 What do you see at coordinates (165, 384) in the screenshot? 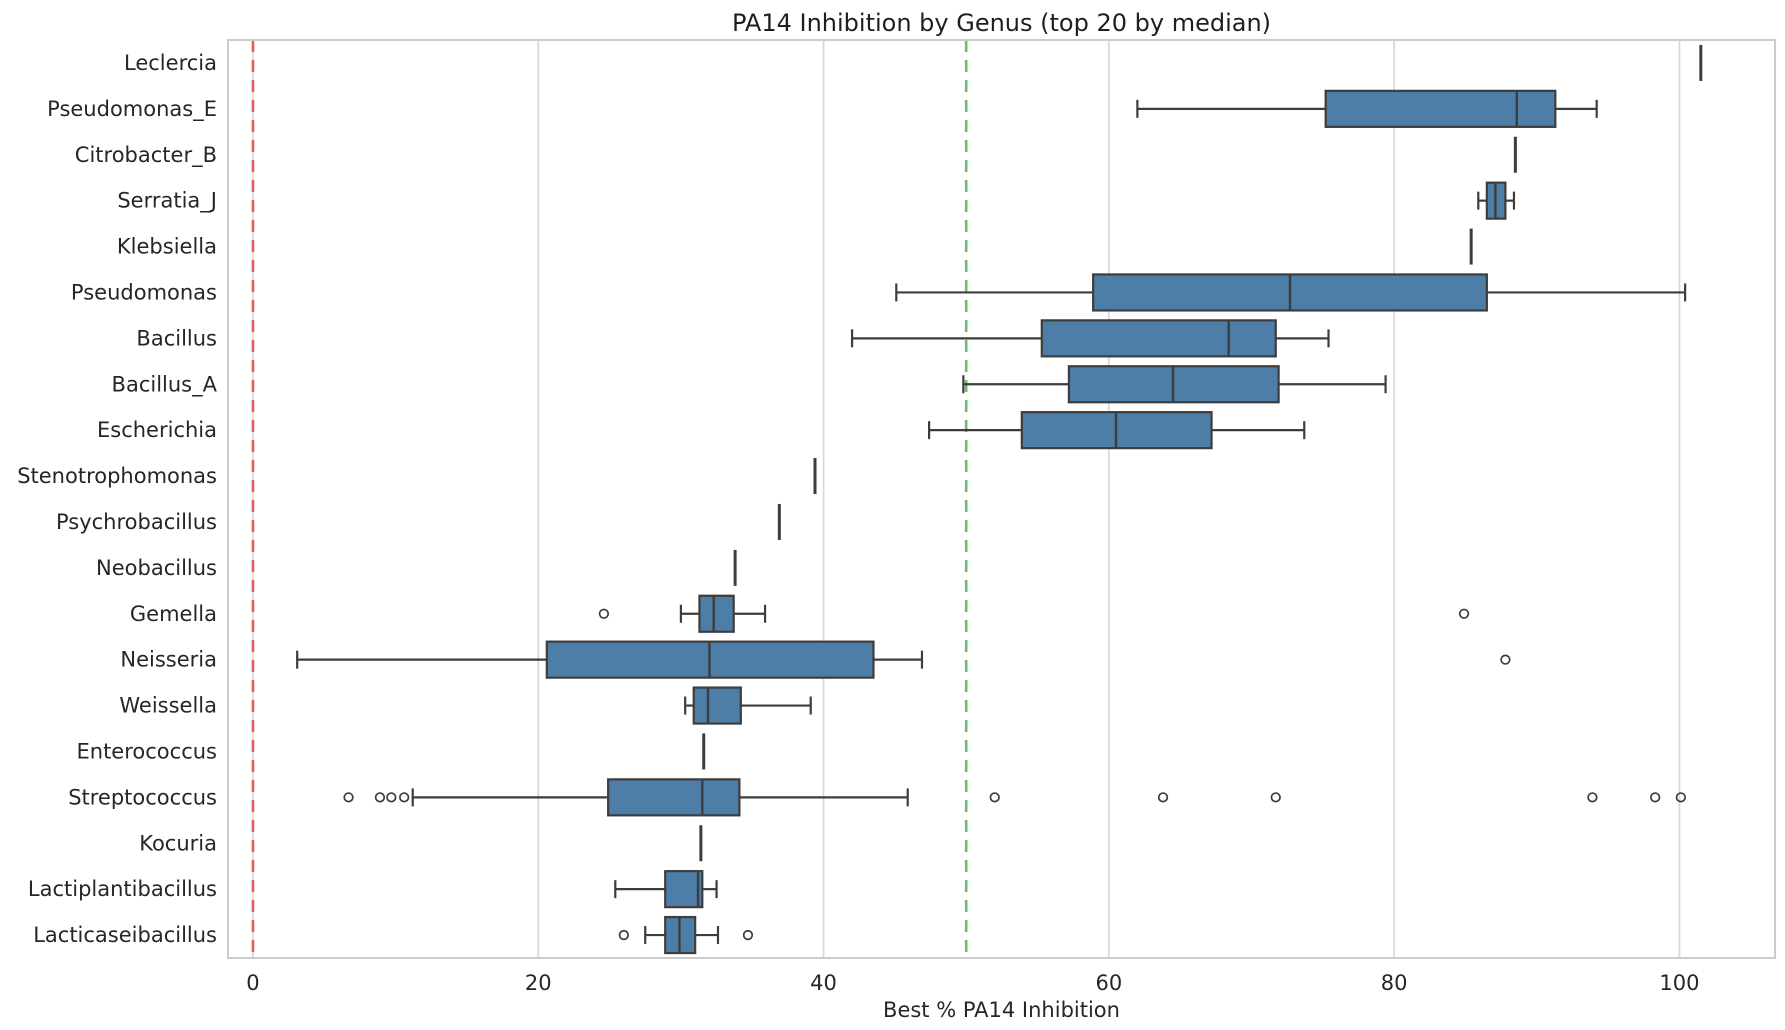
I see `y-tick-label-Bacillus_A: Bacillus_A` at bounding box center [165, 384].